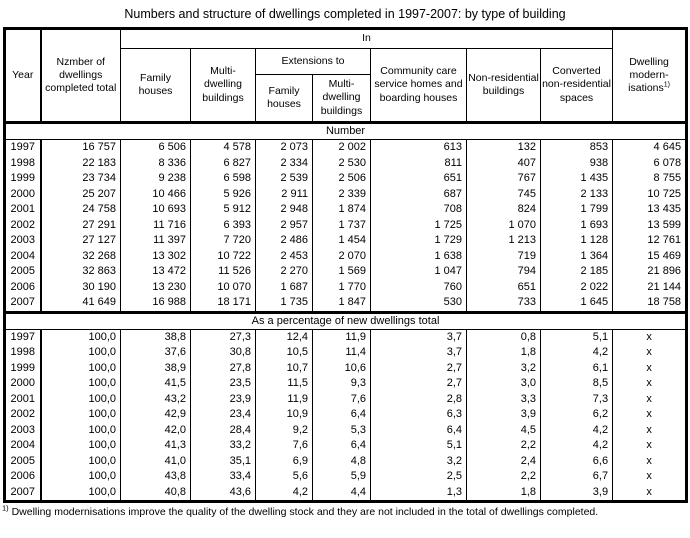 Image resolution: width=690 pixels, height=538 pixels. I want to click on value-cell: 745, so click(503, 194).